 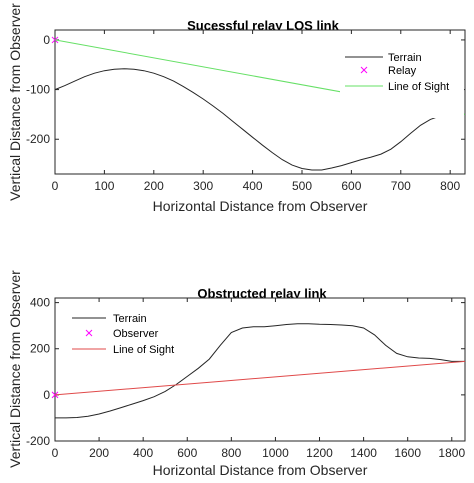 What do you see at coordinates (260, 378) in the screenshot?
I see `series-line-line-of-sight` at bounding box center [260, 378].